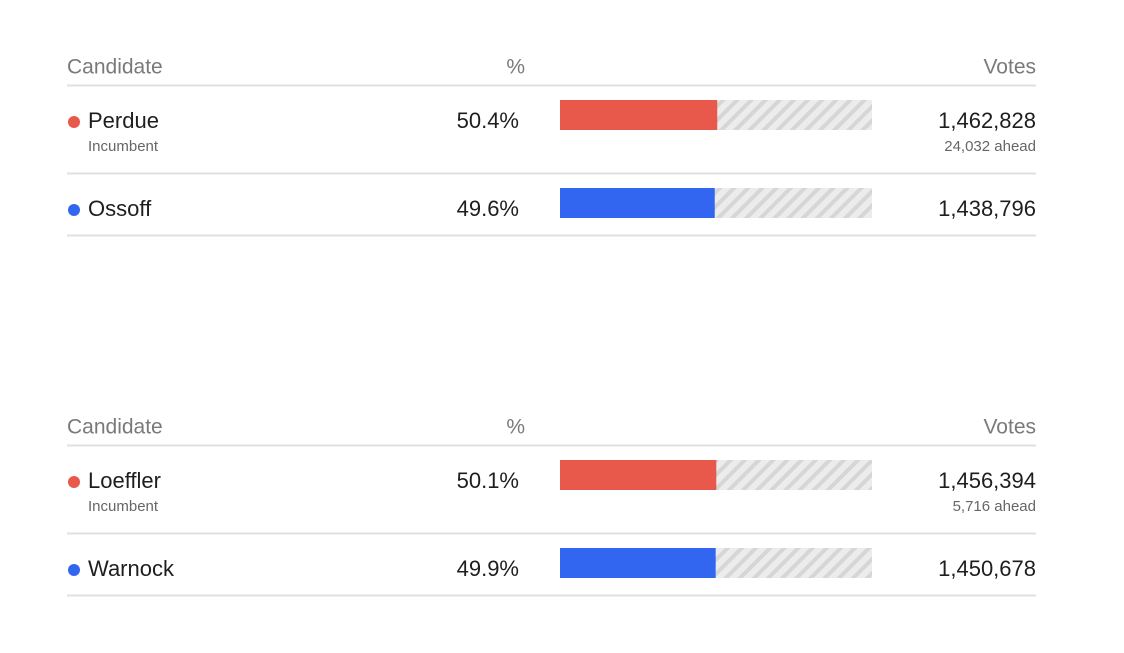  I want to click on candidate-name: Perdue, so click(123, 120).